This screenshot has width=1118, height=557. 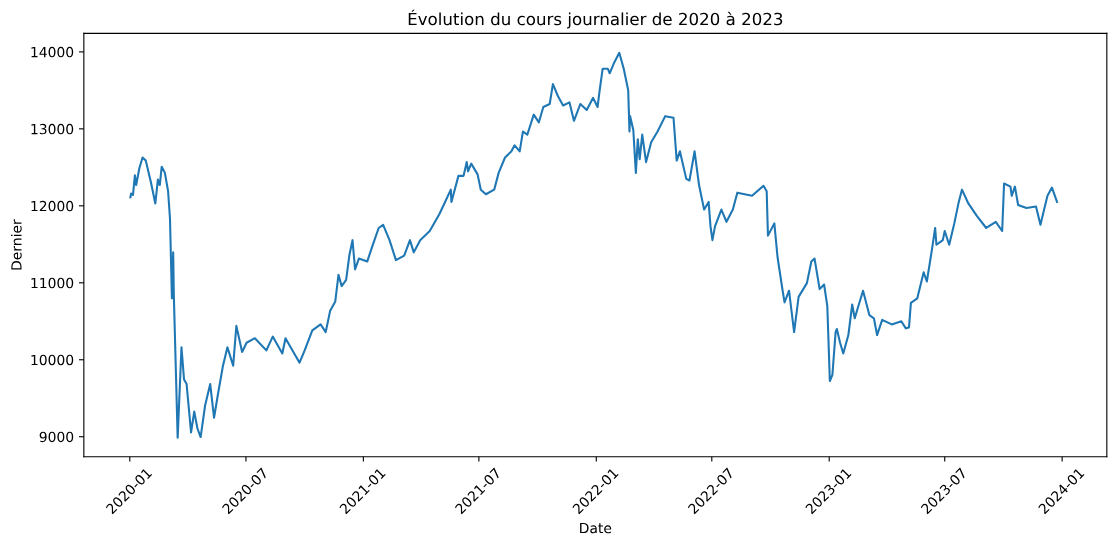 I want to click on y-tick-label: 14000, so click(x=52, y=52).